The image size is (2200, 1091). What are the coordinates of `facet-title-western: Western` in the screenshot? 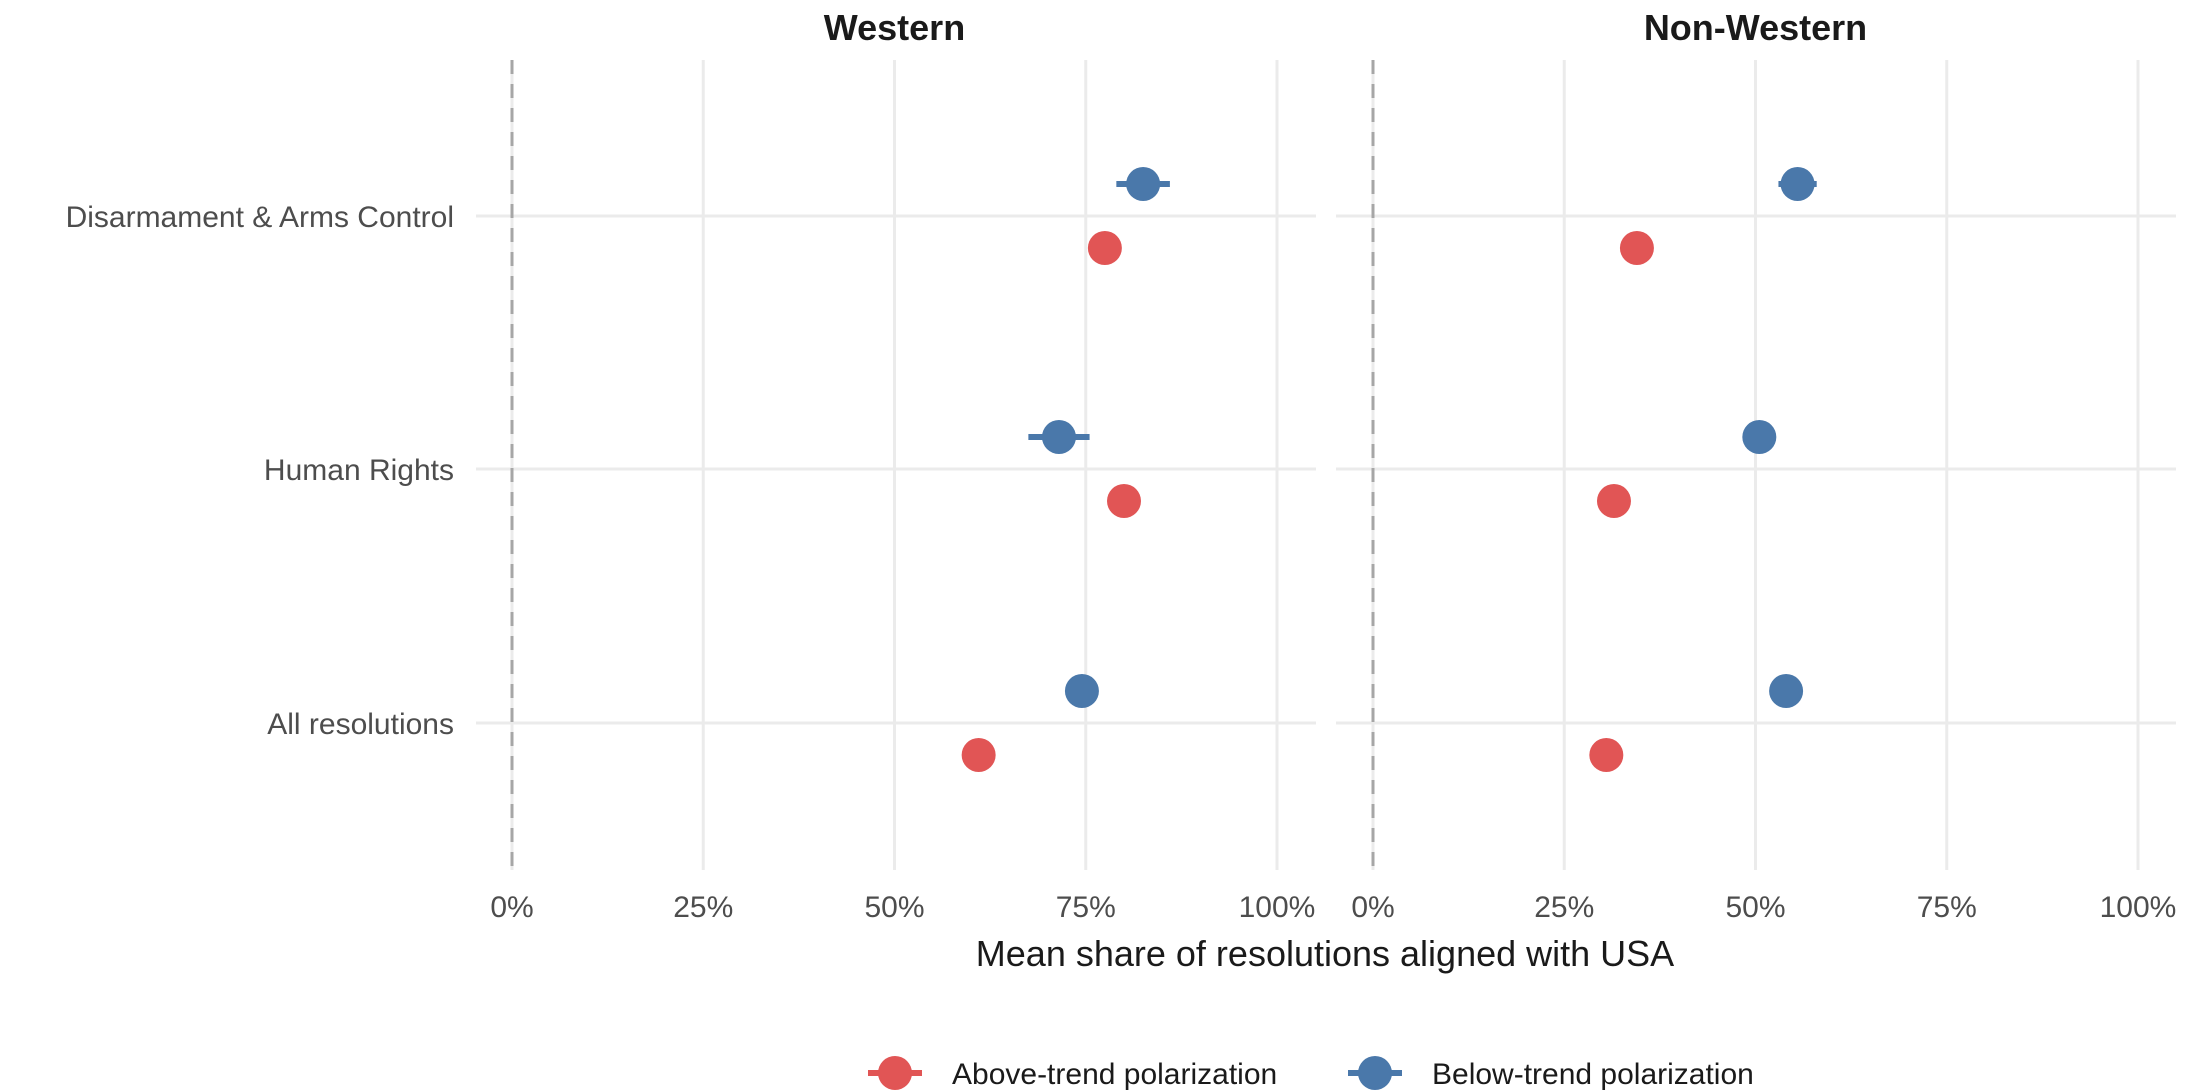 It's located at (894, 27).